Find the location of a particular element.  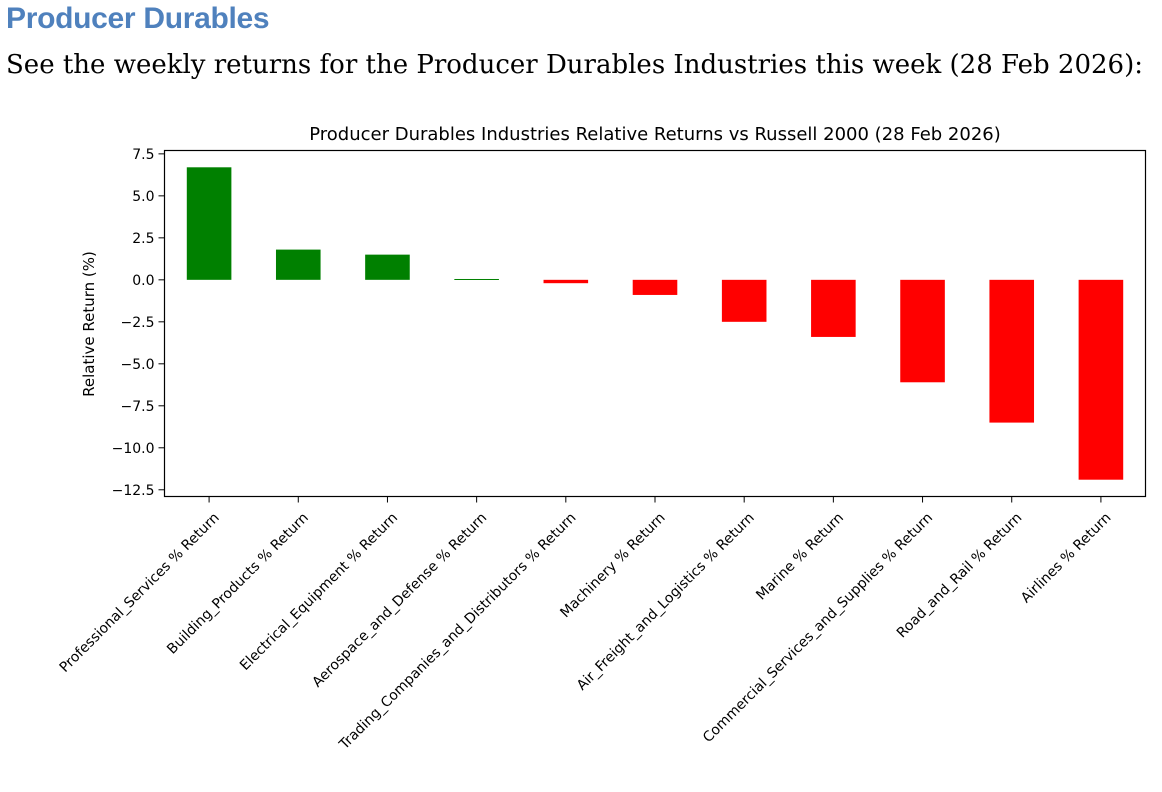

y-tick-label: 2.5 is located at coordinates (143, 239).